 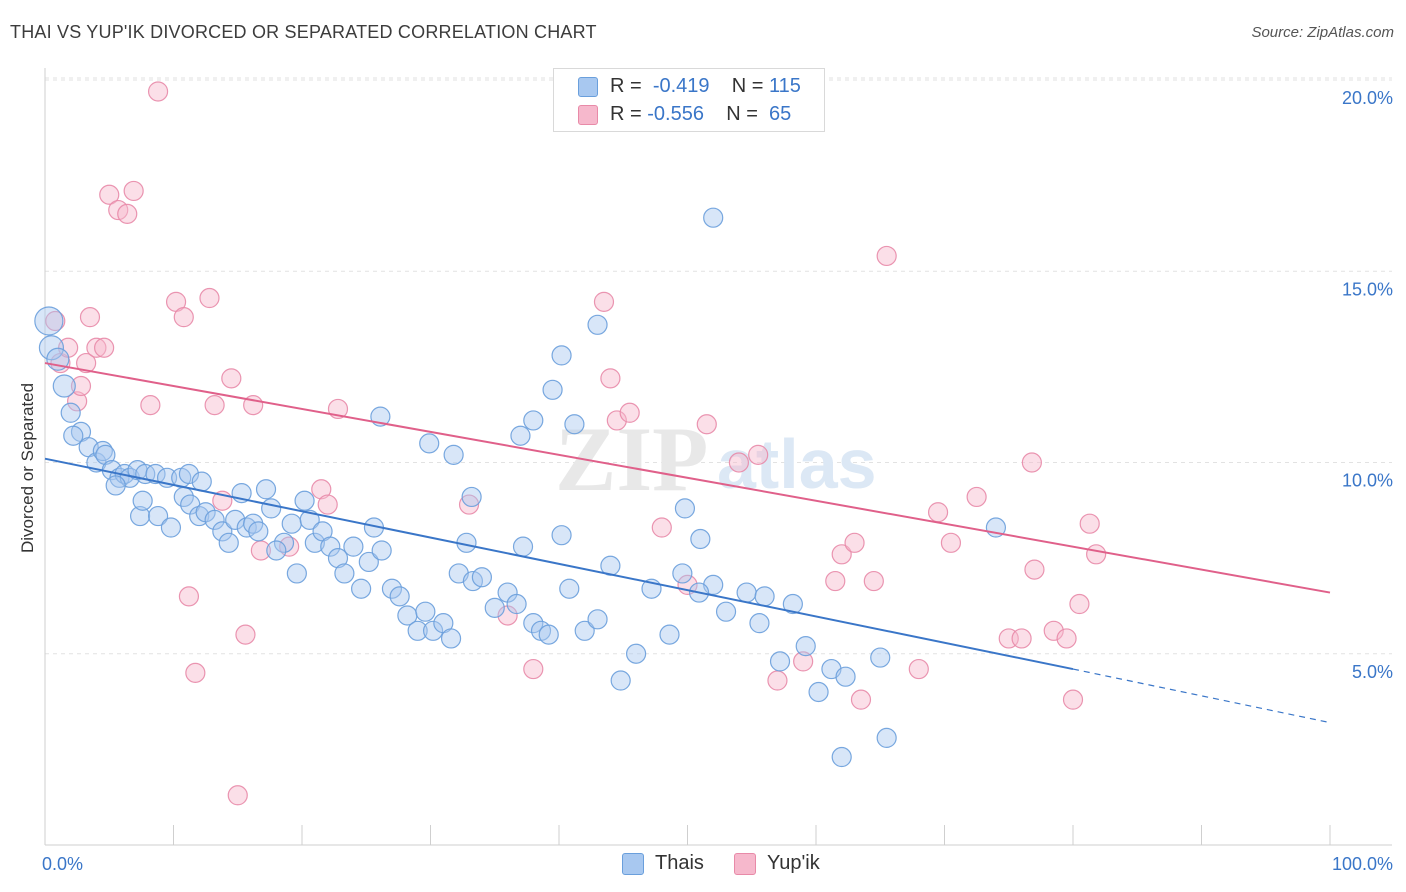 What do you see at coordinates (705, 86) in the screenshot?
I see `legend-text: R = -0.419 N = 115` at bounding box center [705, 86].